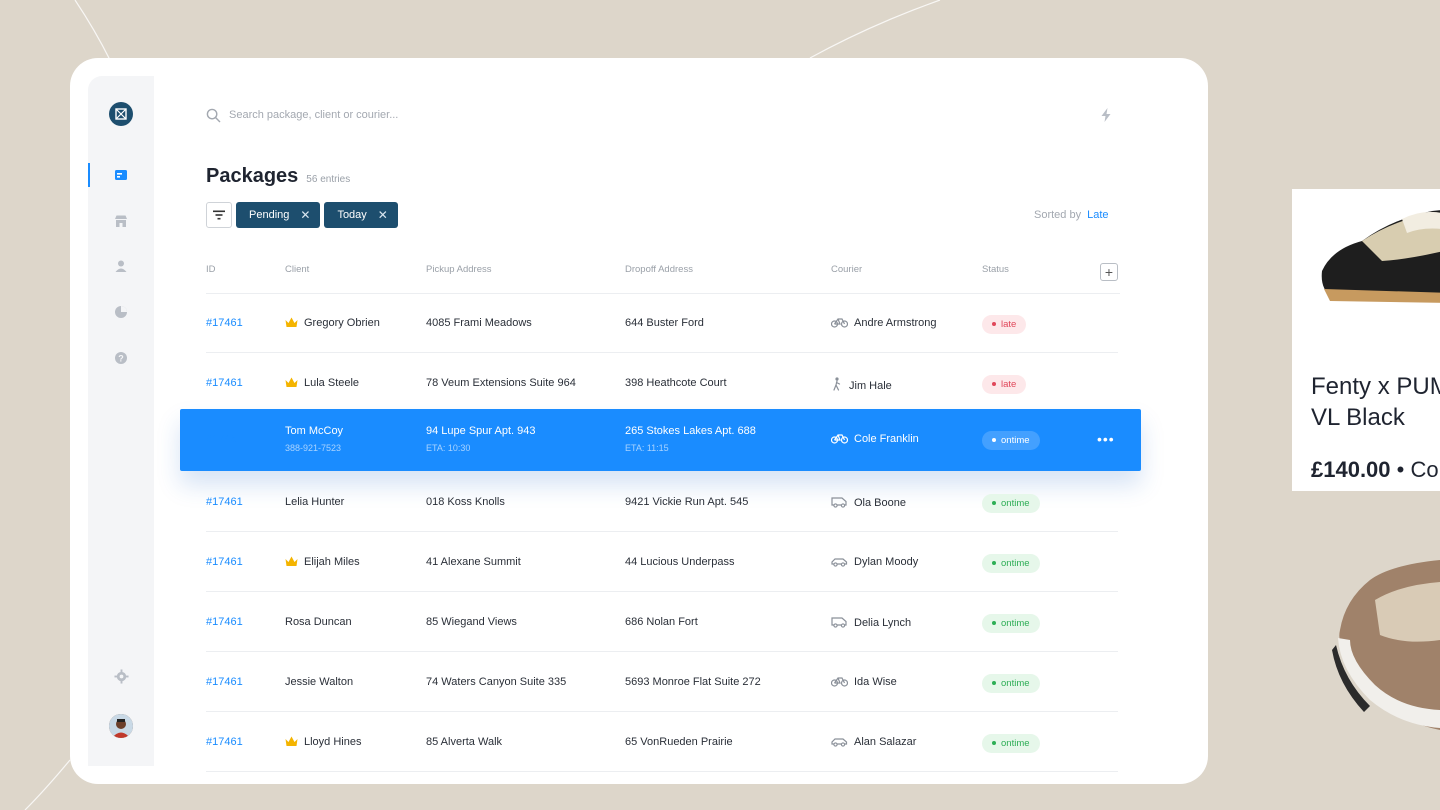 Image resolution: width=1440 pixels, height=810 pixels. Describe the element at coordinates (880, 503) in the screenshot. I see `courier-name: Ola Boone` at that location.